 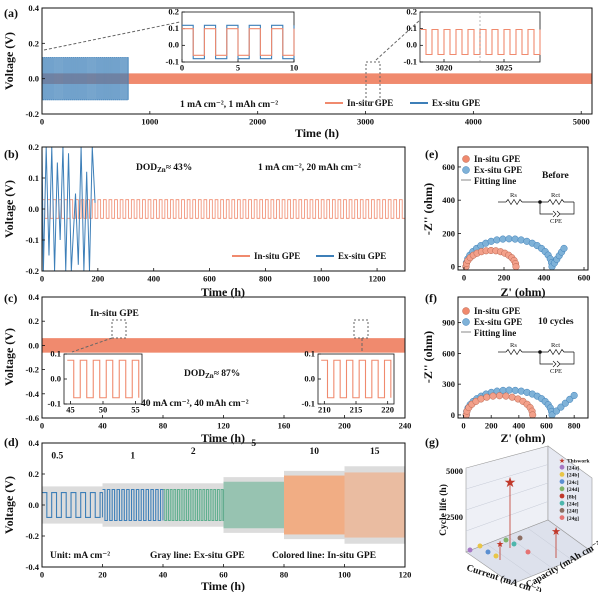 What do you see at coordinates (85, 79) in the screenshot?
I see `exsitu-trace-a` at bounding box center [85, 79].